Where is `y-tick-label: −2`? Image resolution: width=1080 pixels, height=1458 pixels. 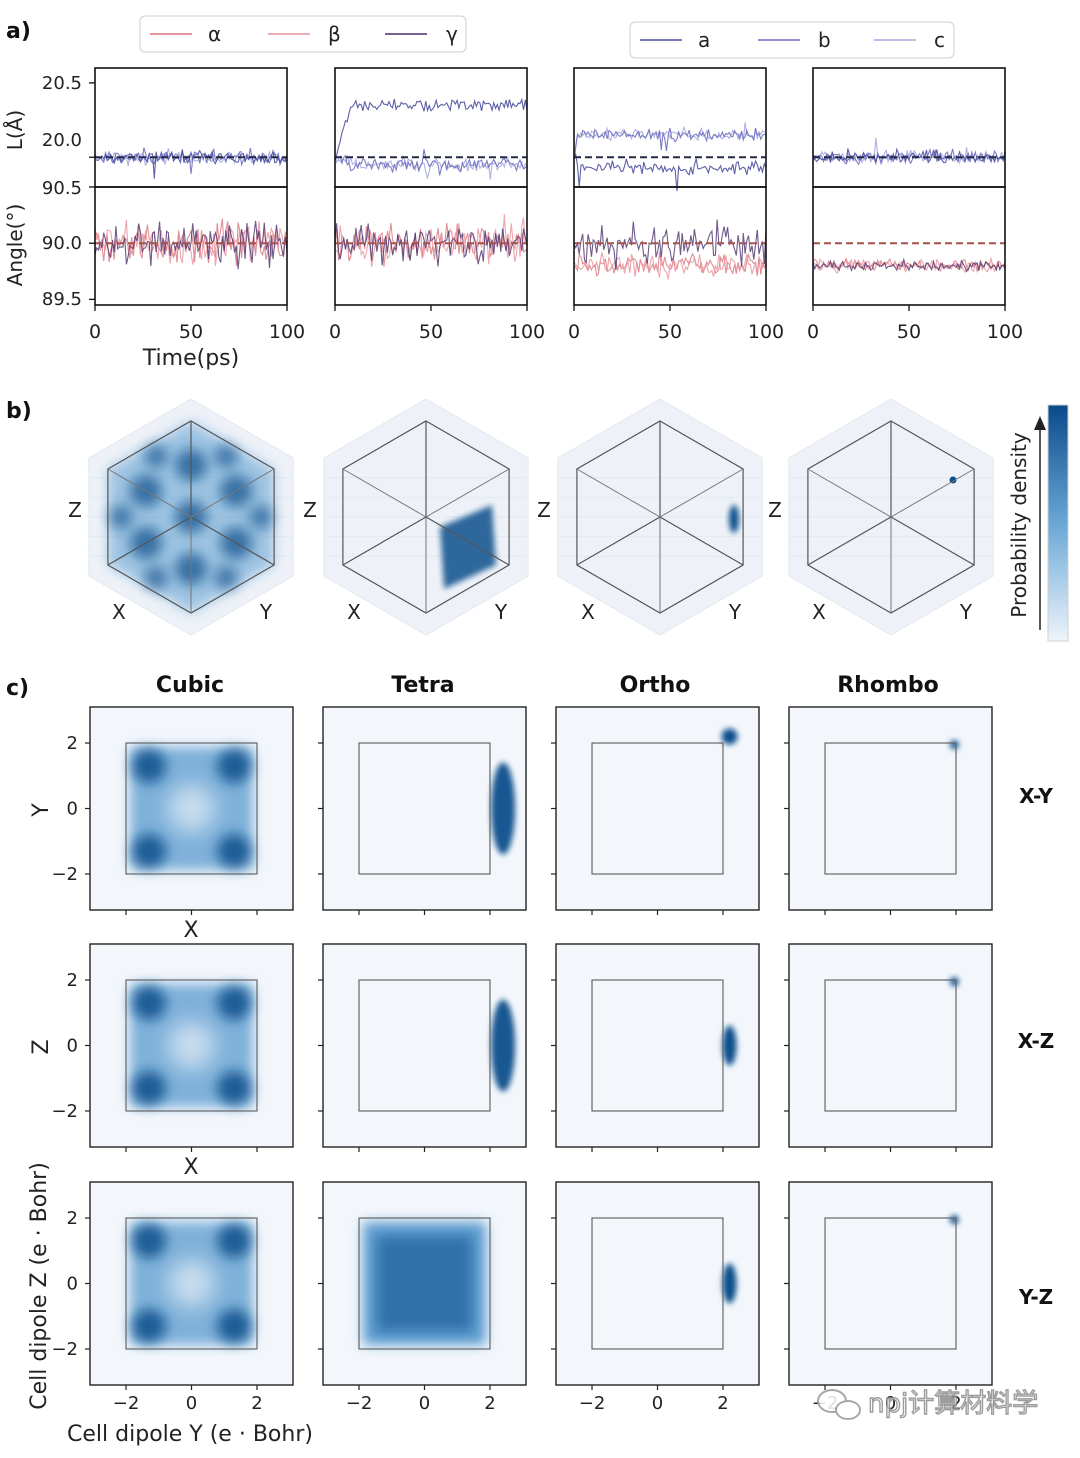 y-tick-label: −2 is located at coordinates (64, 1111).